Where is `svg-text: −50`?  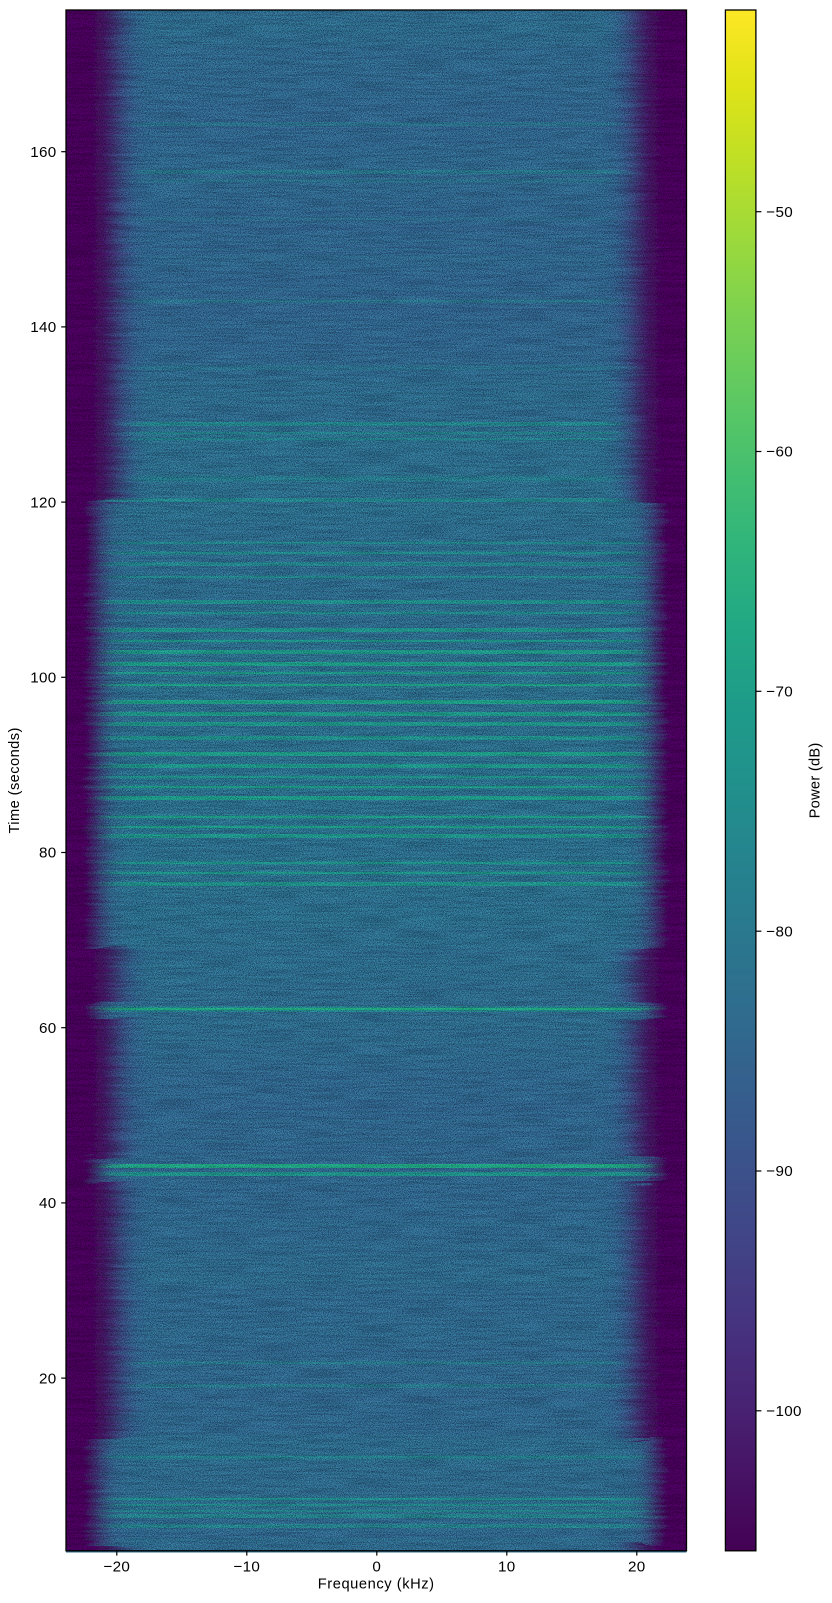 svg-text: −50 is located at coordinates (779, 212).